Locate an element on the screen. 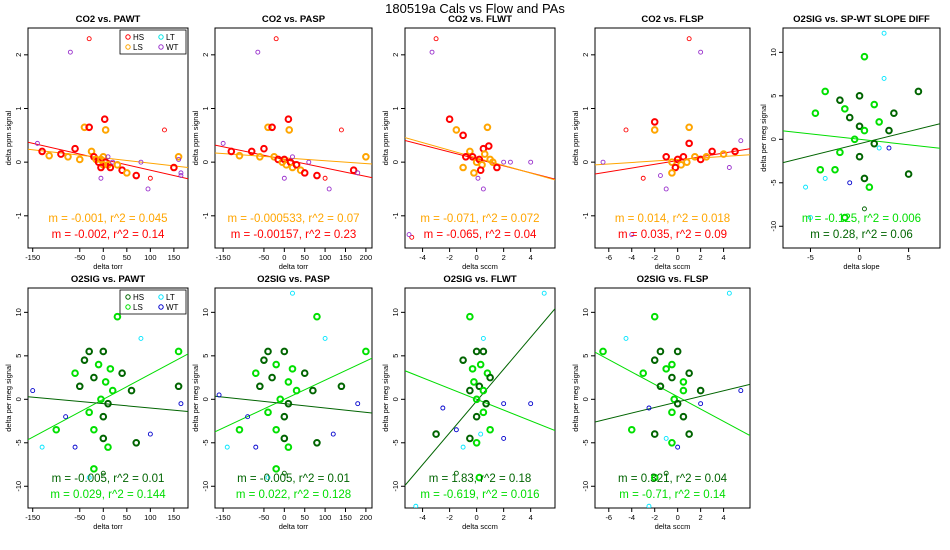  fit-annotation: m = -0.125, r^2 = 0.006 is located at coordinates (861, 219).